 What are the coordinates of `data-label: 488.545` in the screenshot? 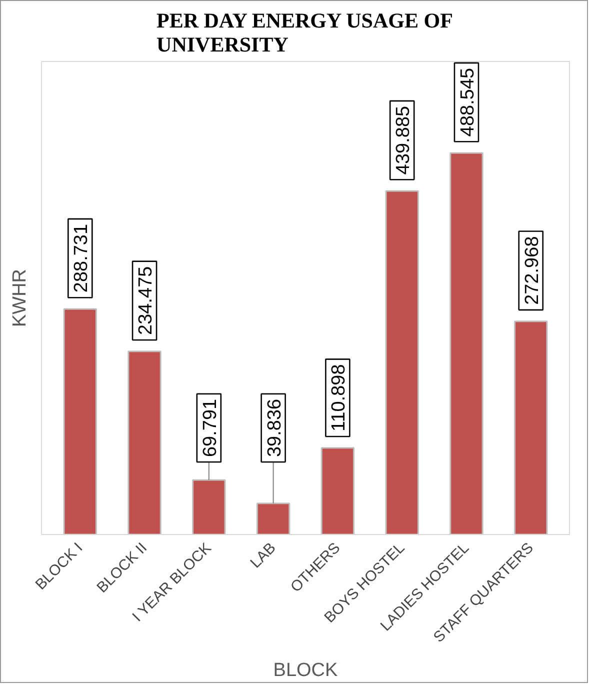 It's located at (467, 102).